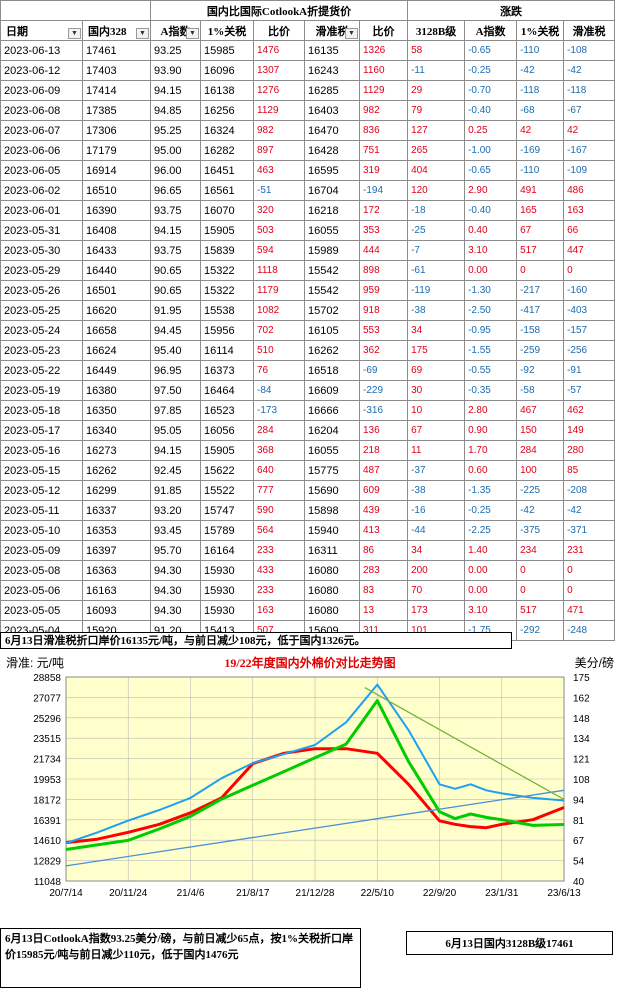 The height and width of the screenshot is (993, 619). Describe the element at coordinates (66, 893) in the screenshot. I see `x-tick-label: 20/7/14` at that location.